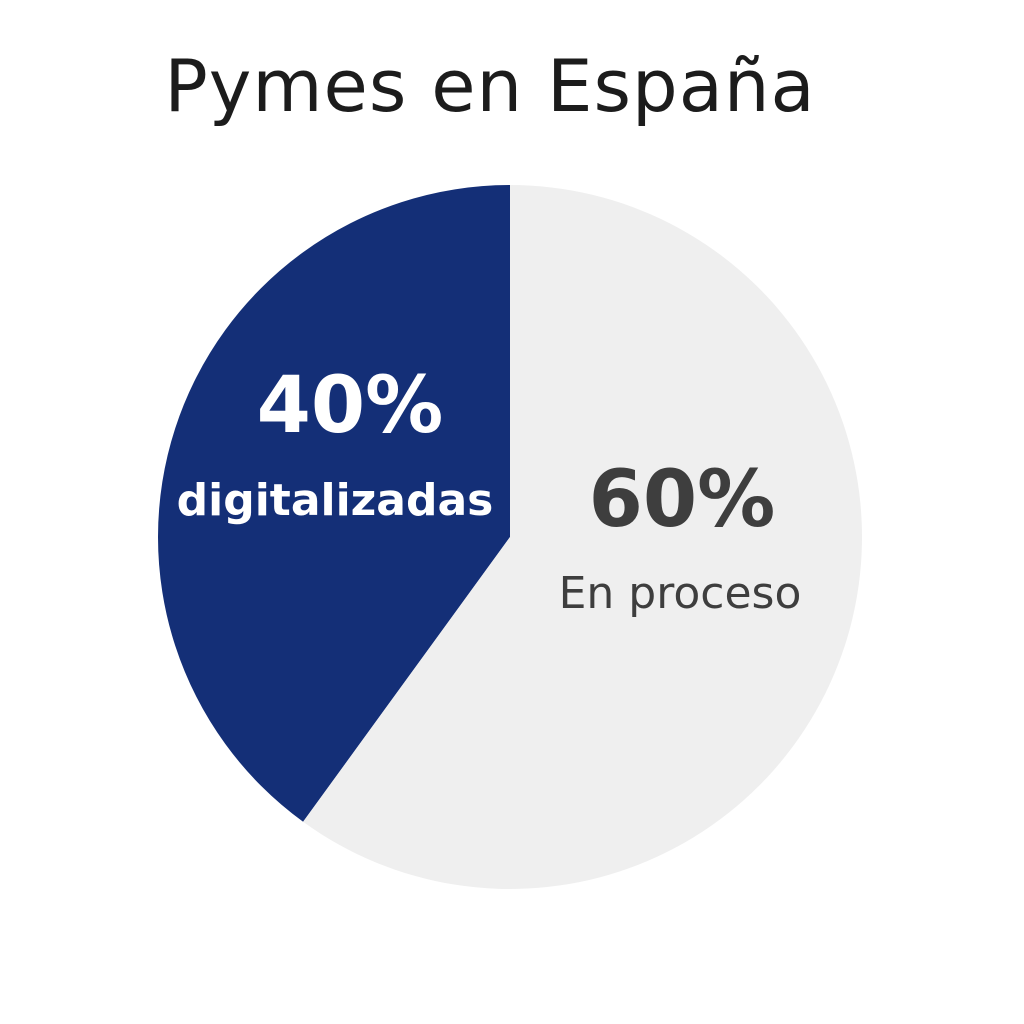 Image resolution: width=1024 pixels, height=1024 pixels. I want to click on slice-category-label-en-proceso: En proceso, so click(680, 593).